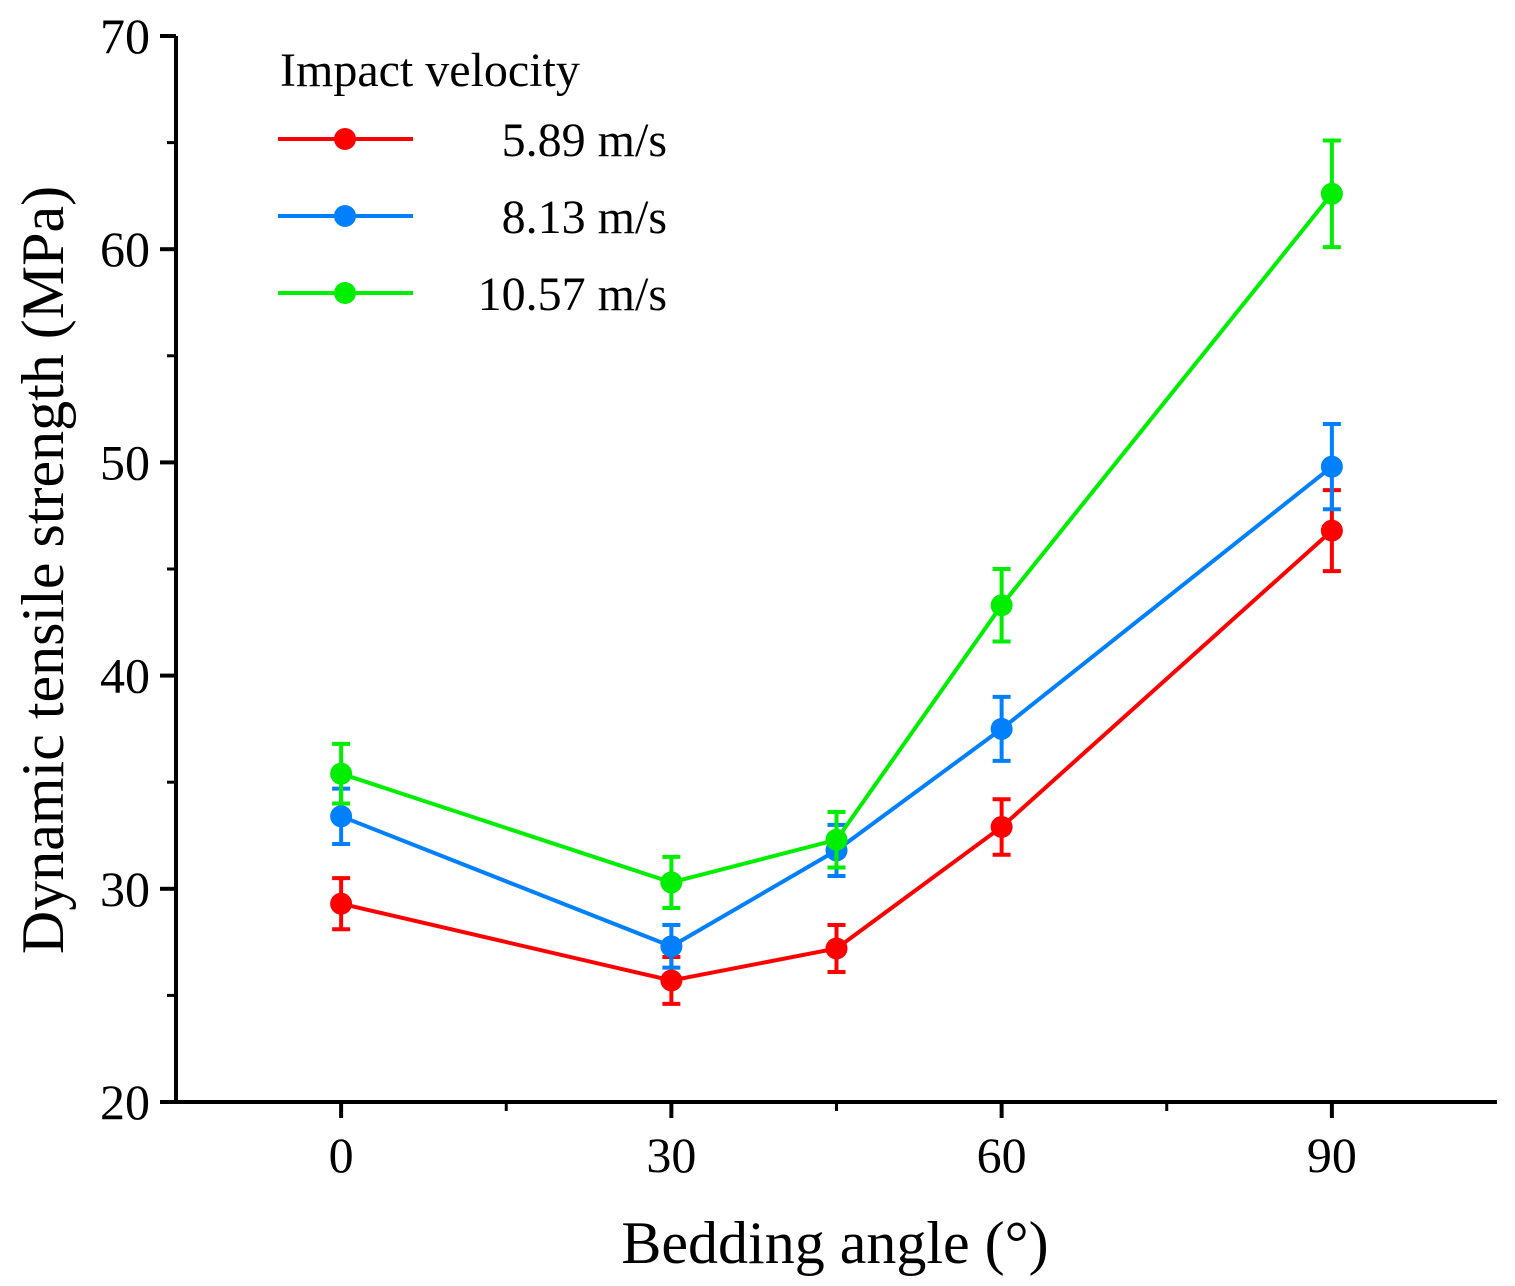 Image resolution: width=1515 pixels, height=1286 pixels. Describe the element at coordinates (430, 70) in the screenshot. I see `legend-title: Impact velocity` at that location.